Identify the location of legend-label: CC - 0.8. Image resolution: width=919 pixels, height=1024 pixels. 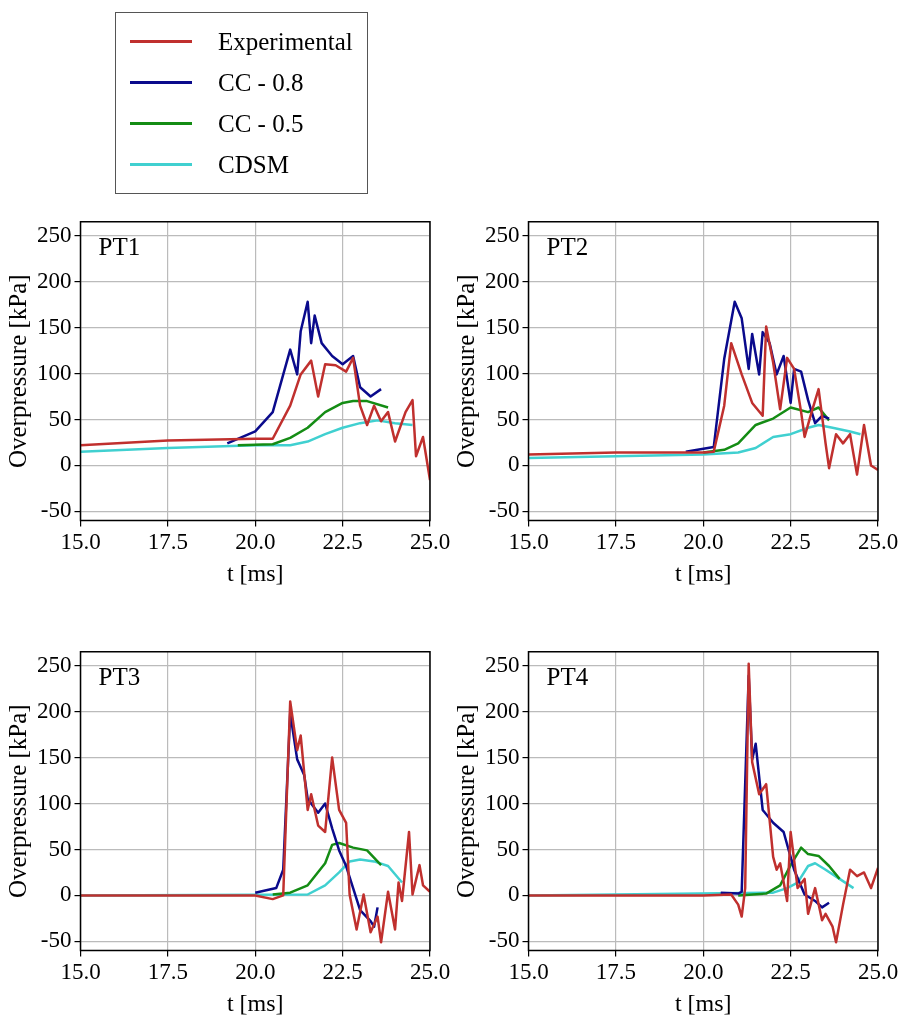
(261, 82).